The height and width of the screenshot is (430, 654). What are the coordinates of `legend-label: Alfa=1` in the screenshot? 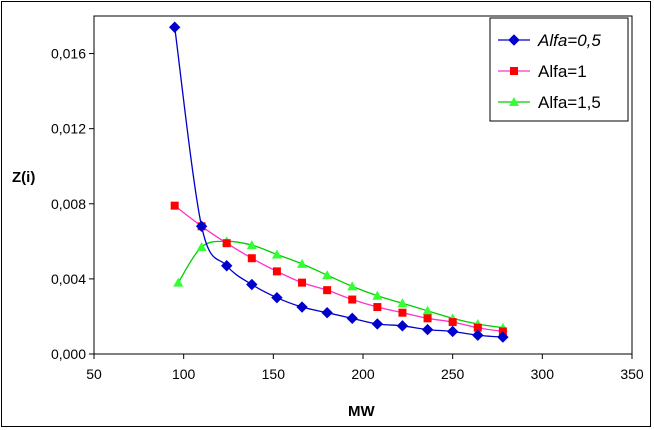 It's located at (562, 71).